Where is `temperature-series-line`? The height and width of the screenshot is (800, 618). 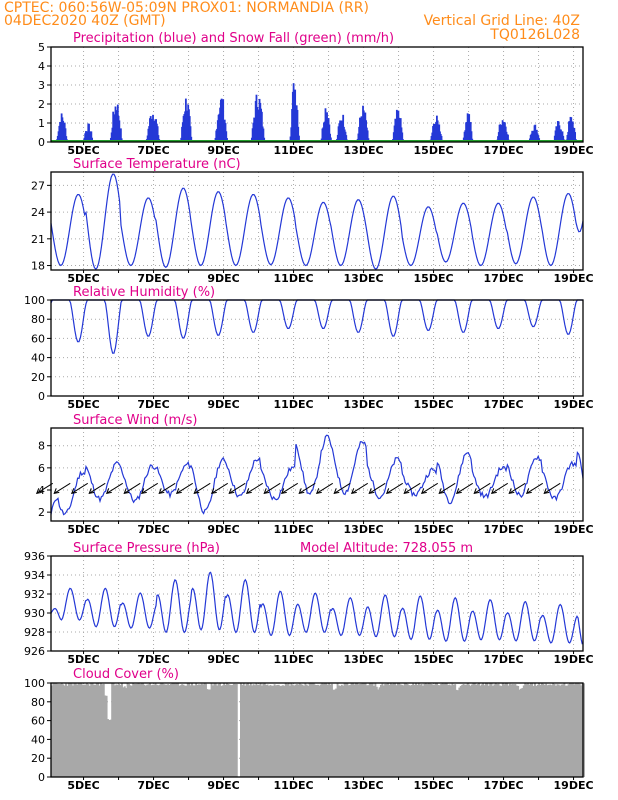
temperature-series-line is located at coordinates (317, 221).